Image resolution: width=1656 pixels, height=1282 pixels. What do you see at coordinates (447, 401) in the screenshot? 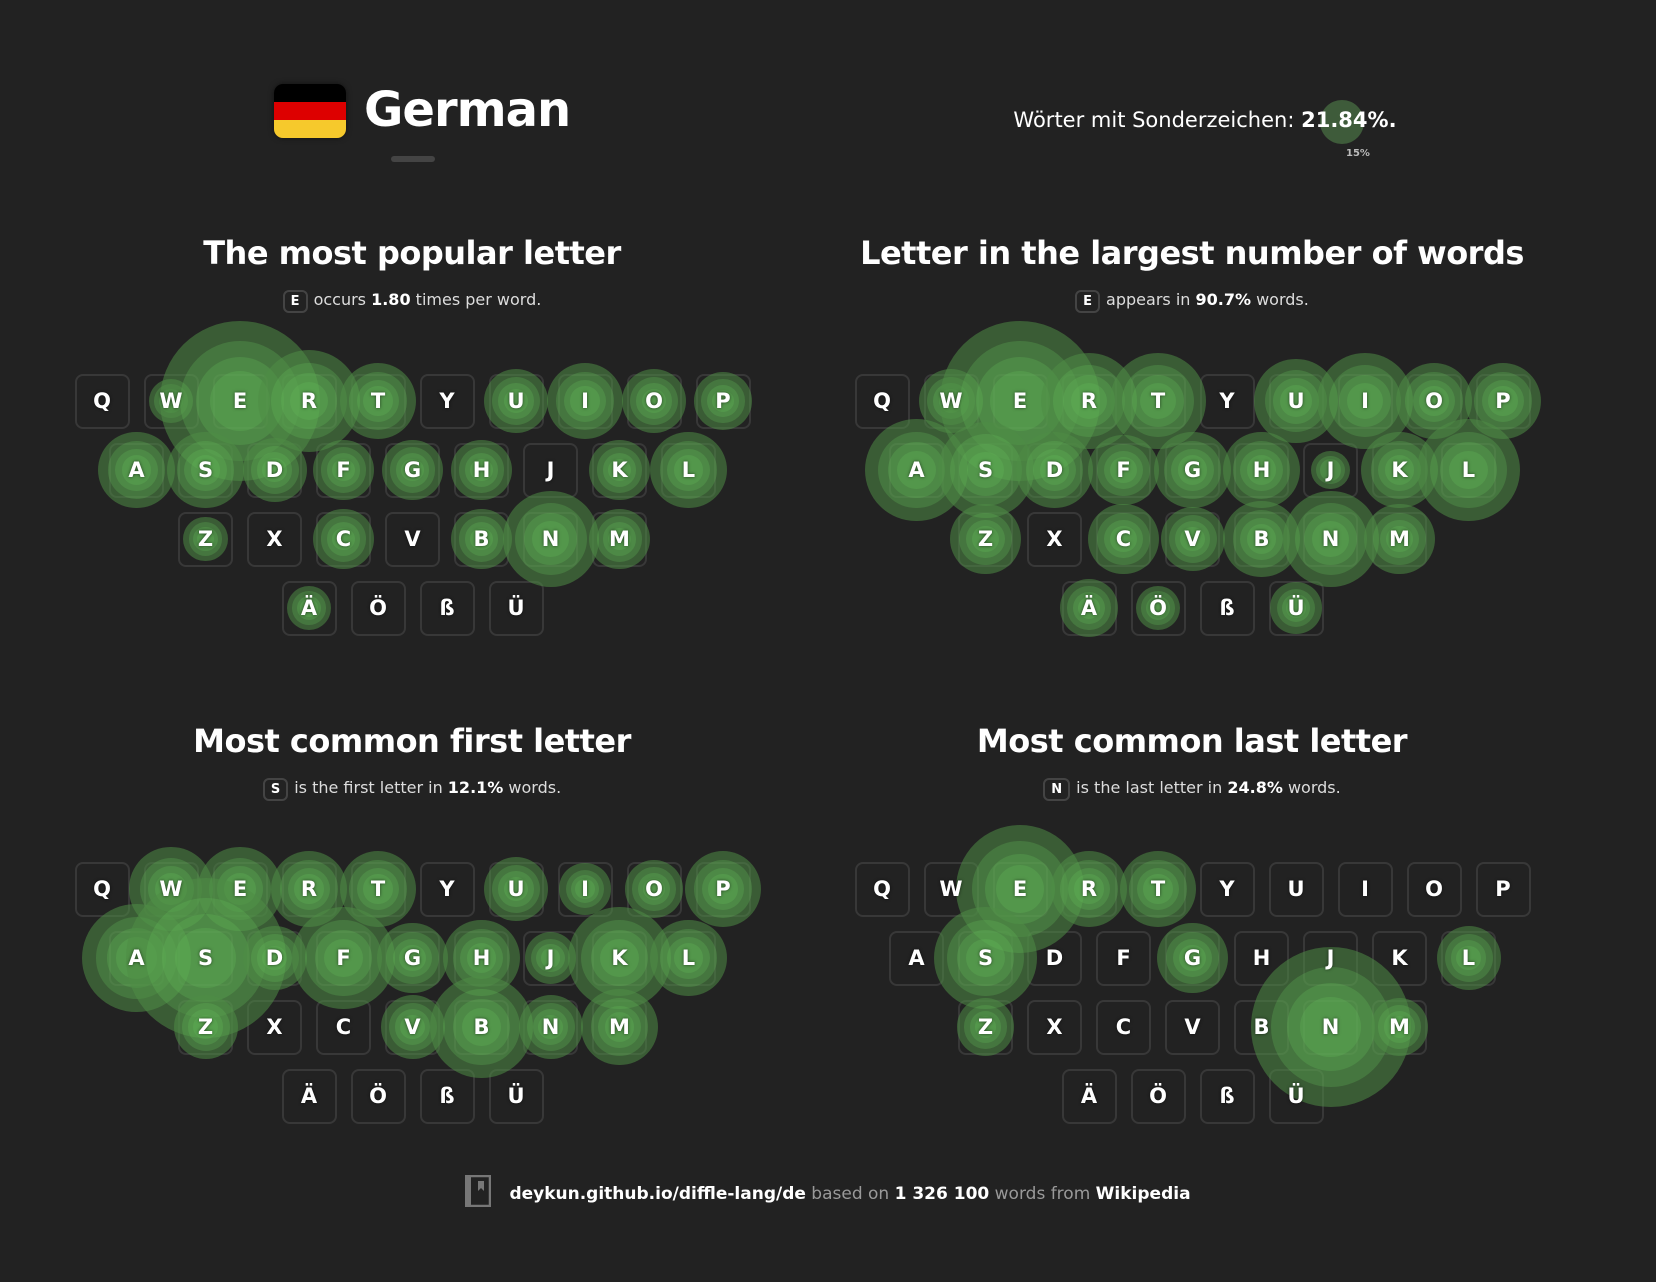
I see `key-Y` at bounding box center [447, 401].